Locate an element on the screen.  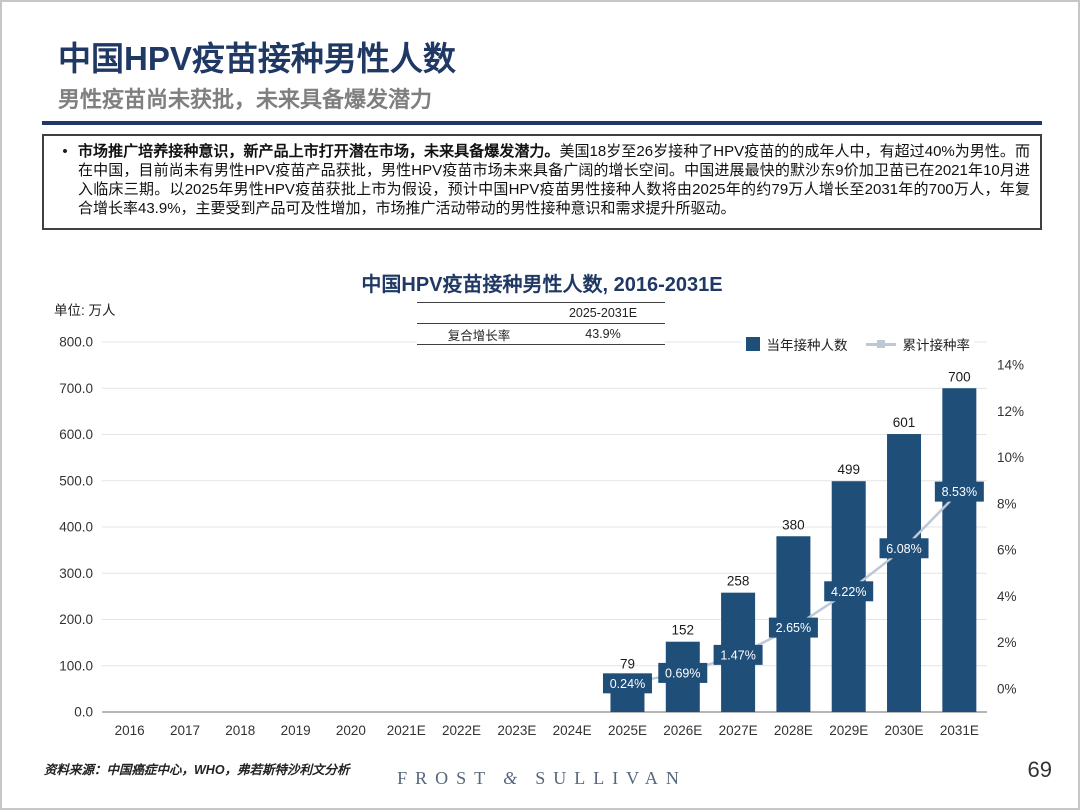
legend-label-line: 累计接种率 is located at coordinates (936, 345).